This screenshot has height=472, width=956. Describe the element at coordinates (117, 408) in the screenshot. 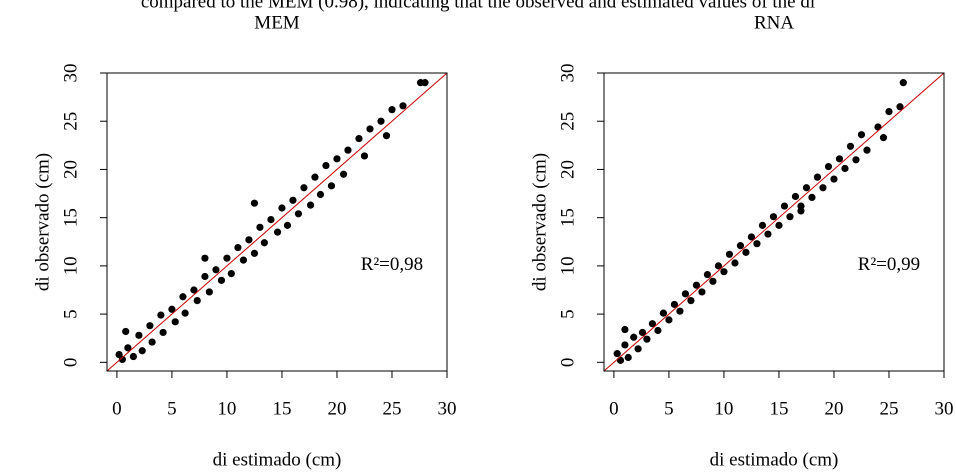

I see `x-tick-label: 0` at that location.